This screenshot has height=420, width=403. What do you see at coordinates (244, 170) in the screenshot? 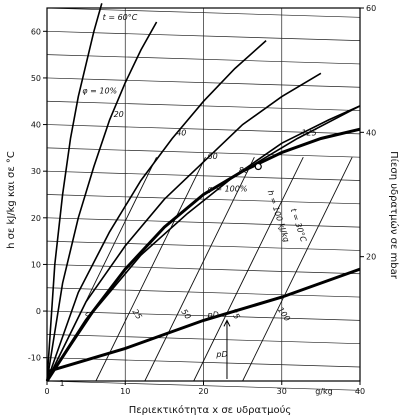
I see `series-label: 80` at bounding box center [244, 170].